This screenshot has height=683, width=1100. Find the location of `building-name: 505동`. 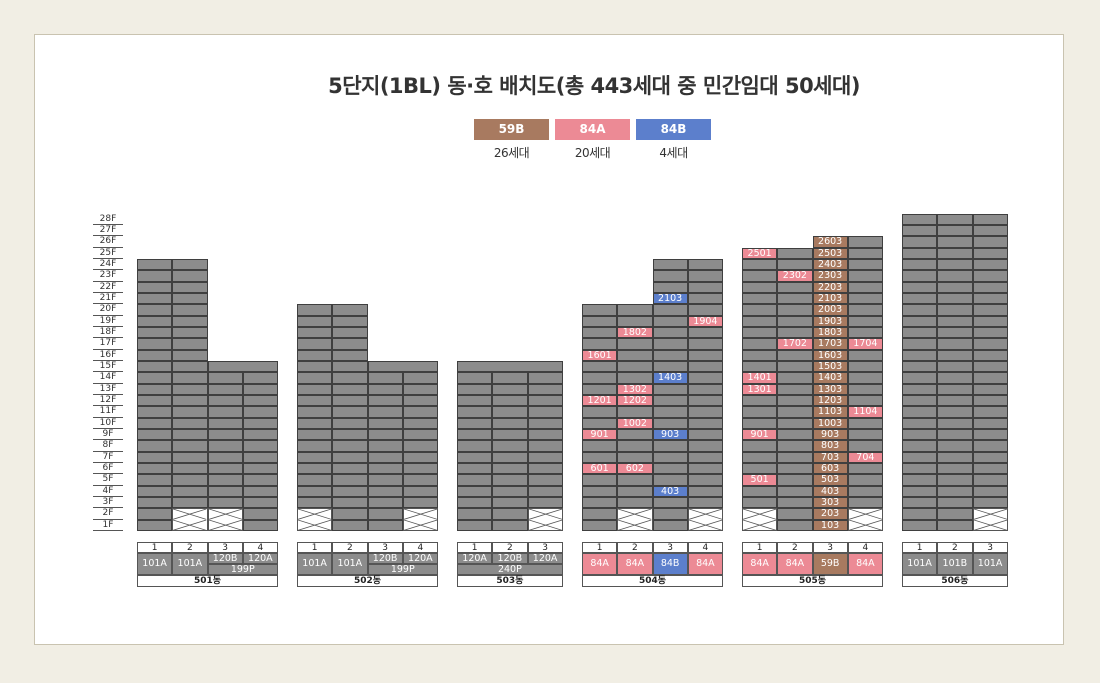

building-name: 505동 is located at coordinates (812, 581).